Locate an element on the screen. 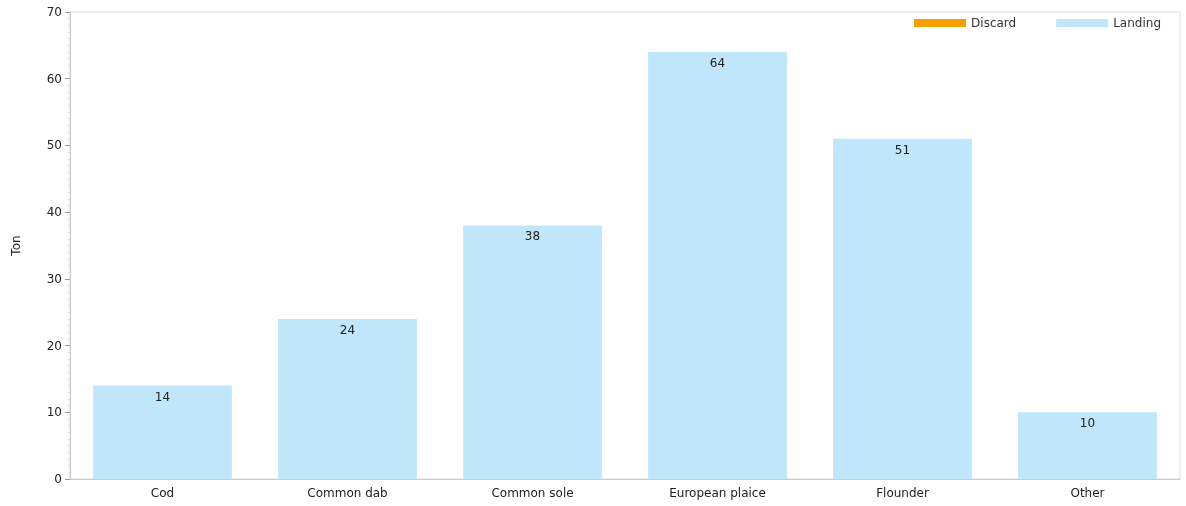 Image resolution: width=1186 pixels, height=506 pixels. x-tick-label: Flounder is located at coordinates (902, 493).